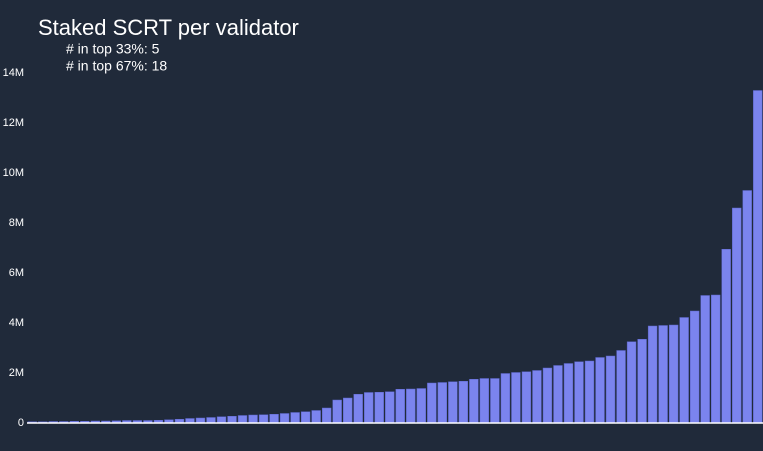 This screenshot has width=763, height=451. I want to click on y-tick-label: 6M, so click(16, 273).